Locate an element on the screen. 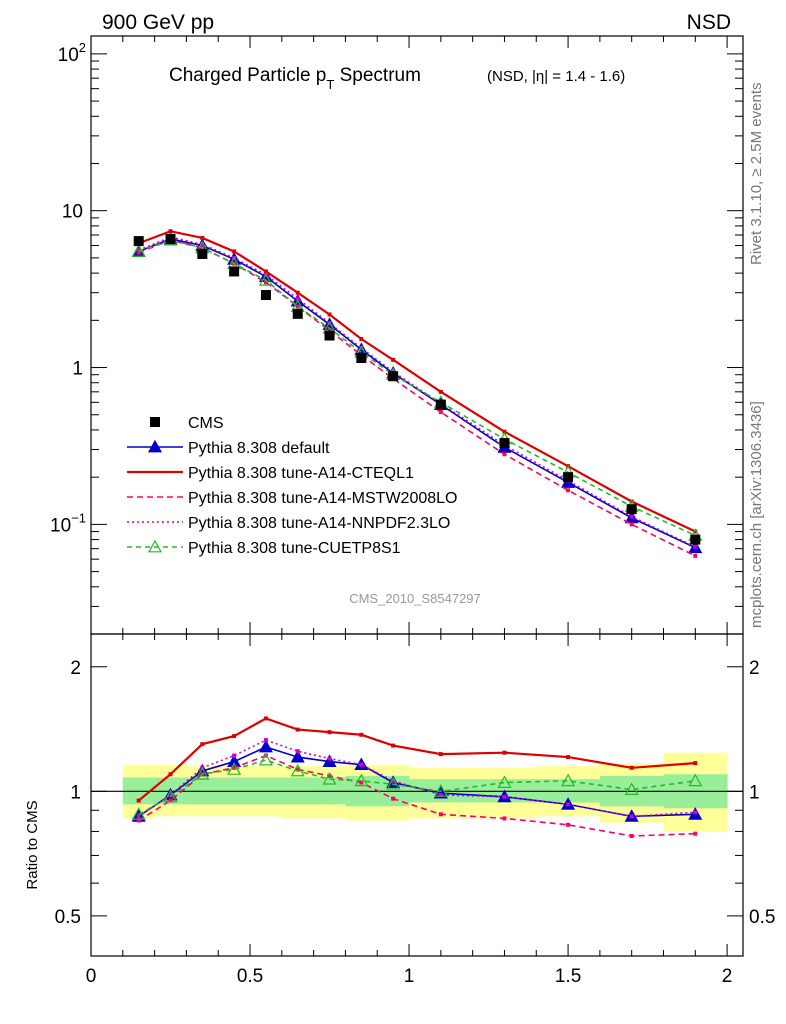  legend-marker is located at coordinates (155, 446).